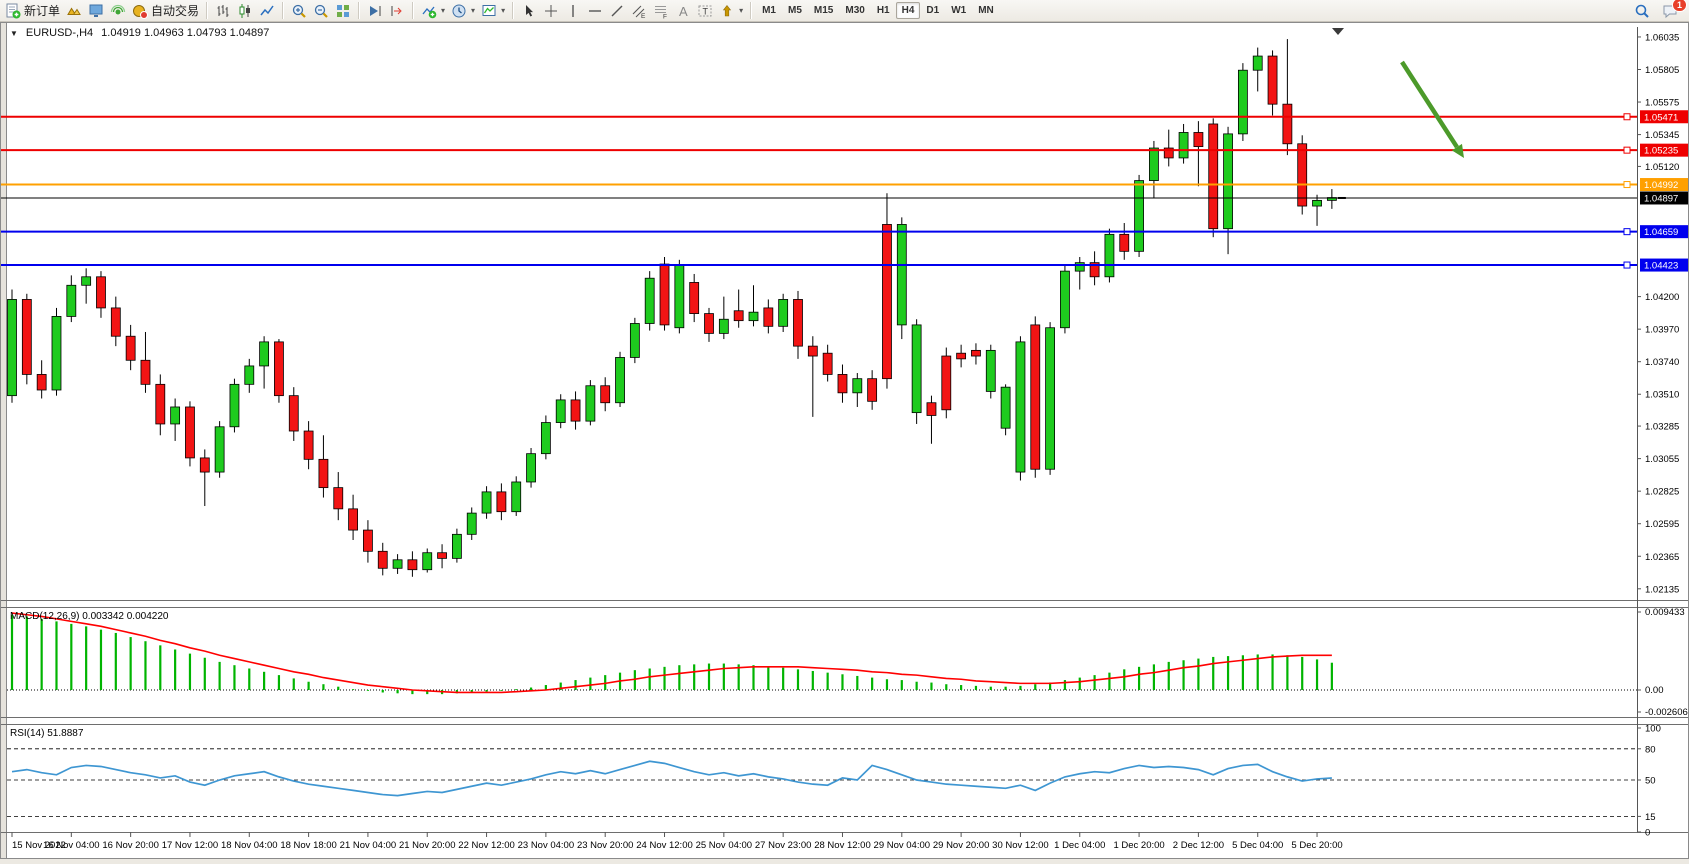  Describe the element at coordinates (1316, 845) in the screenshot. I see `time-axis-label: 5 Dec 20:00` at that location.